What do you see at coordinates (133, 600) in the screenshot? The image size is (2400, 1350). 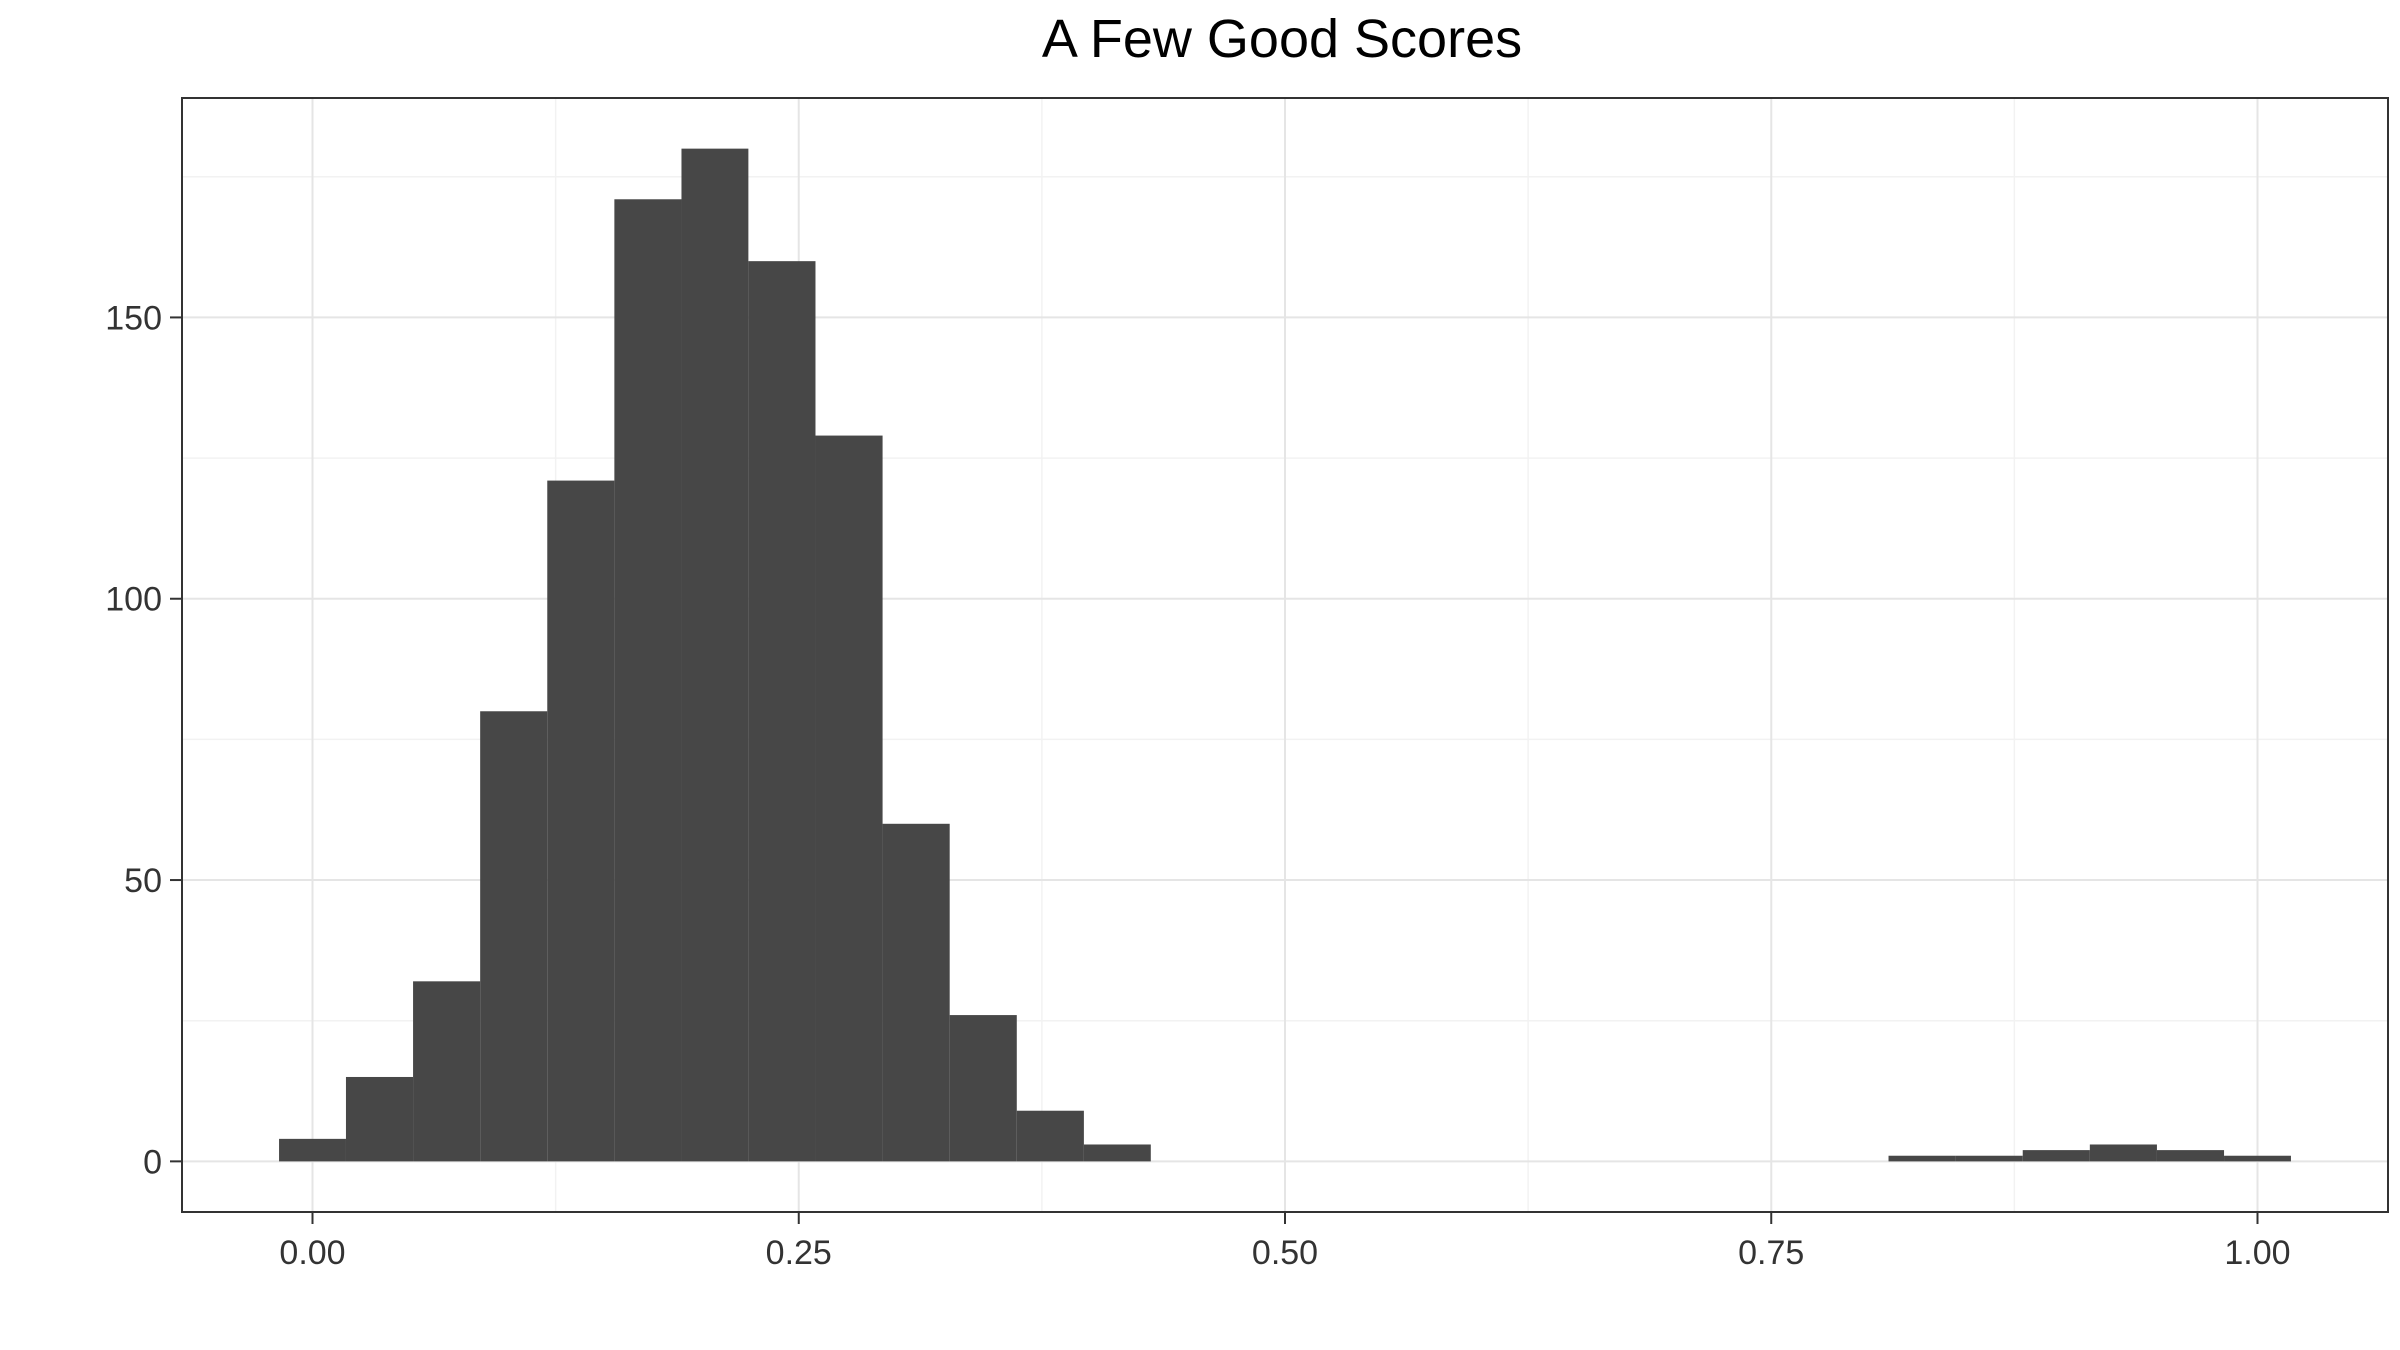 I see `y-tick-label: 100` at bounding box center [133, 600].